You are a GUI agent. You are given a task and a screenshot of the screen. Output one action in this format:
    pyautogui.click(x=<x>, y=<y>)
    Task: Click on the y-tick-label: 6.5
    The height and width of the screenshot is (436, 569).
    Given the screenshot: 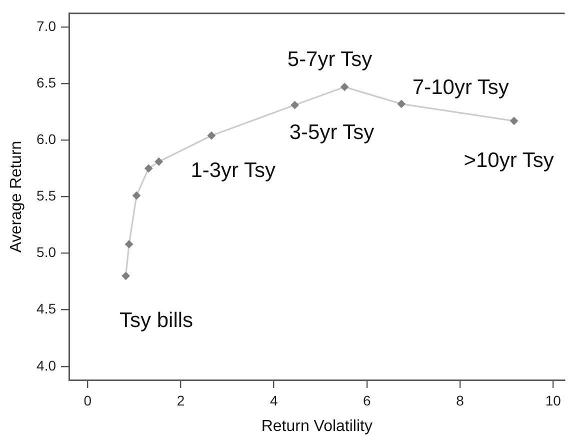 What is the action you would take?
    pyautogui.click(x=46, y=82)
    